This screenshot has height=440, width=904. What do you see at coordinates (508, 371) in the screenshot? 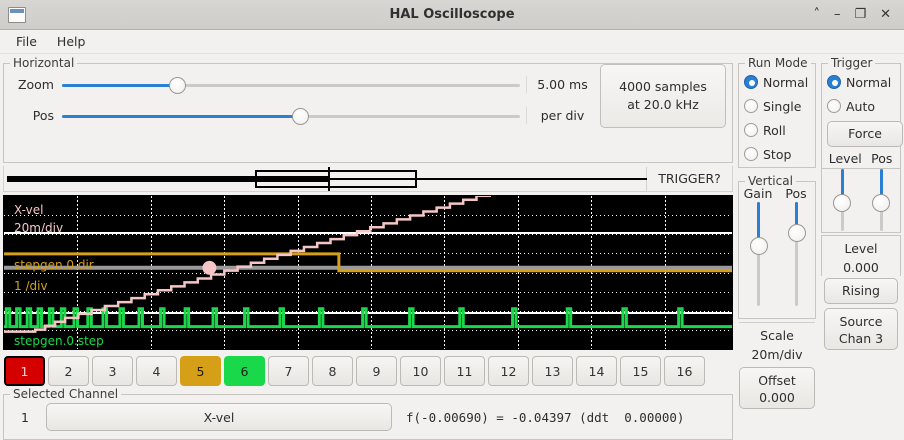
I see `channel-button-12: 12` at bounding box center [508, 371].